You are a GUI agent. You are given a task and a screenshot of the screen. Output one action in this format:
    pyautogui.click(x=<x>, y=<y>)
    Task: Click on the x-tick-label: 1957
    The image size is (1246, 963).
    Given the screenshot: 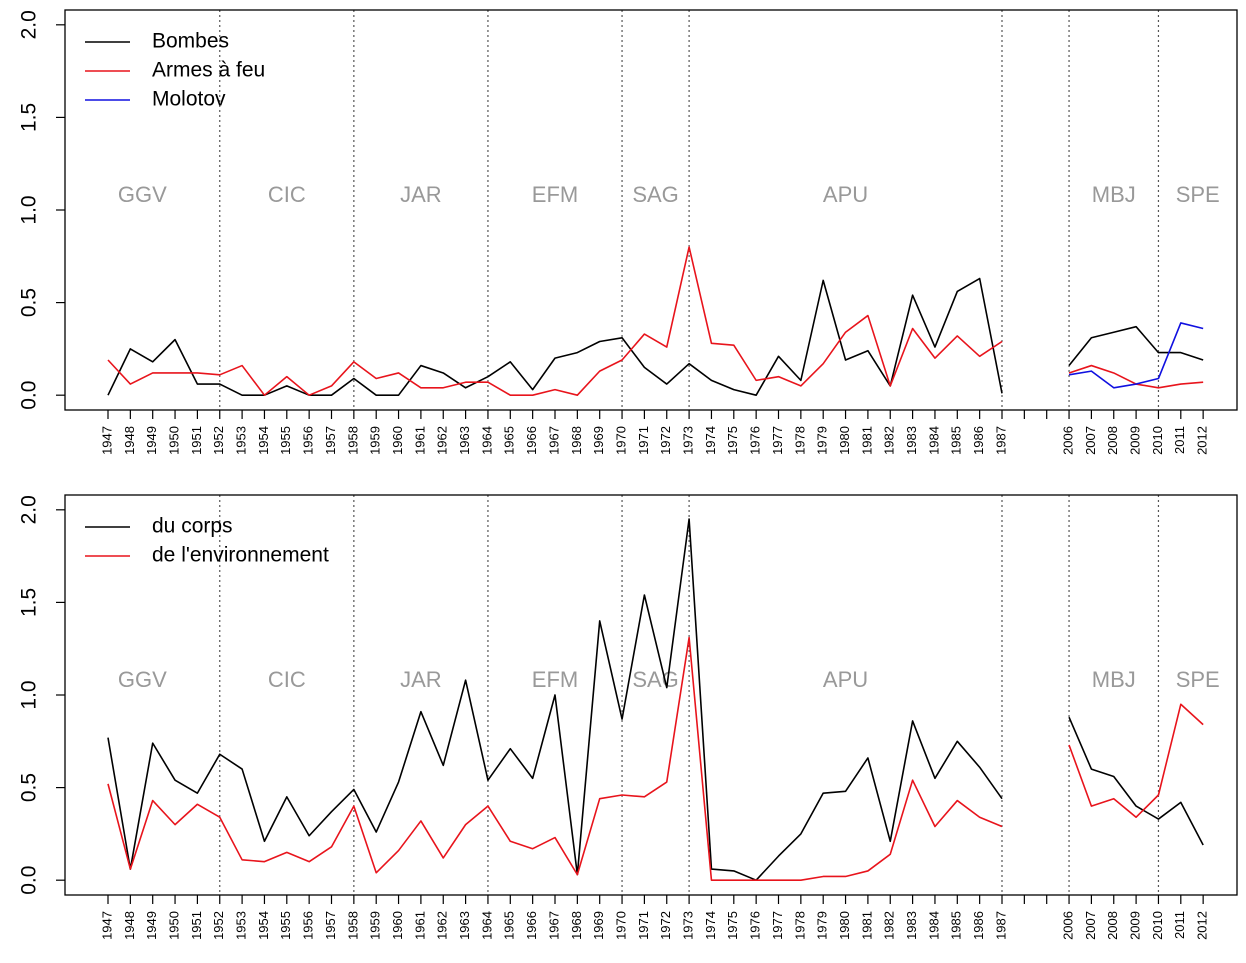 What is the action you would take?
    pyautogui.click(x=330, y=440)
    